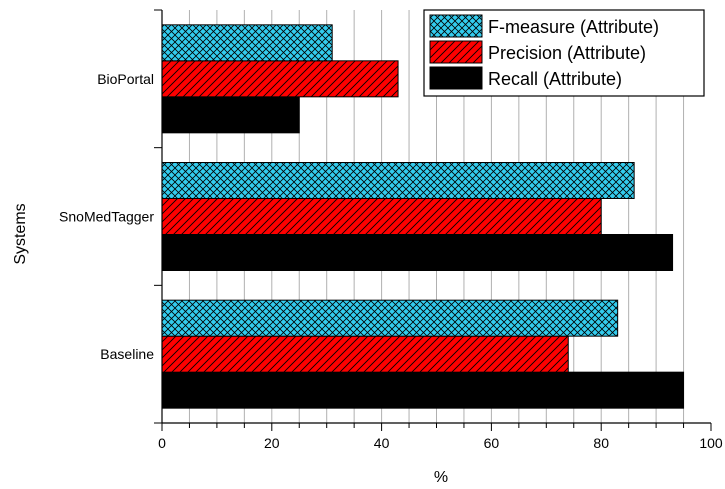 The width and height of the screenshot is (725, 489). What do you see at coordinates (272, 443) in the screenshot?
I see `x-tick-label: 20` at bounding box center [272, 443].